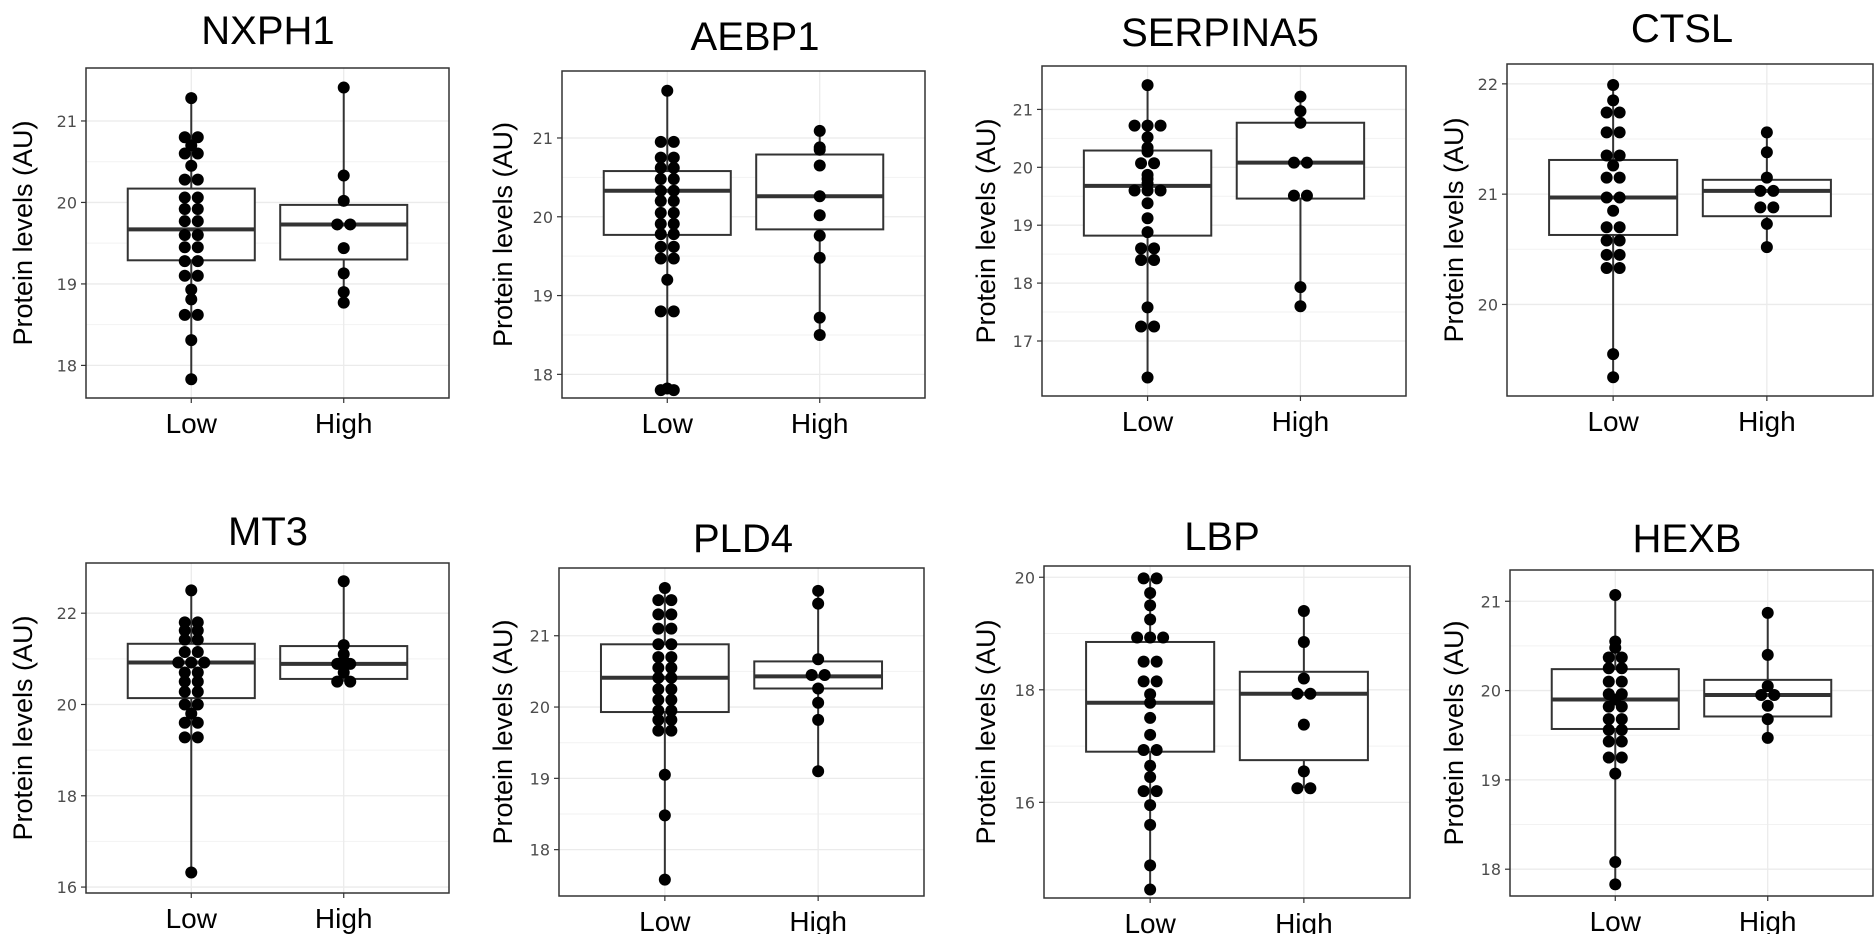 The width and height of the screenshot is (1875, 934). I want to click on panel-title: SERPINA5, so click(1220, 33).